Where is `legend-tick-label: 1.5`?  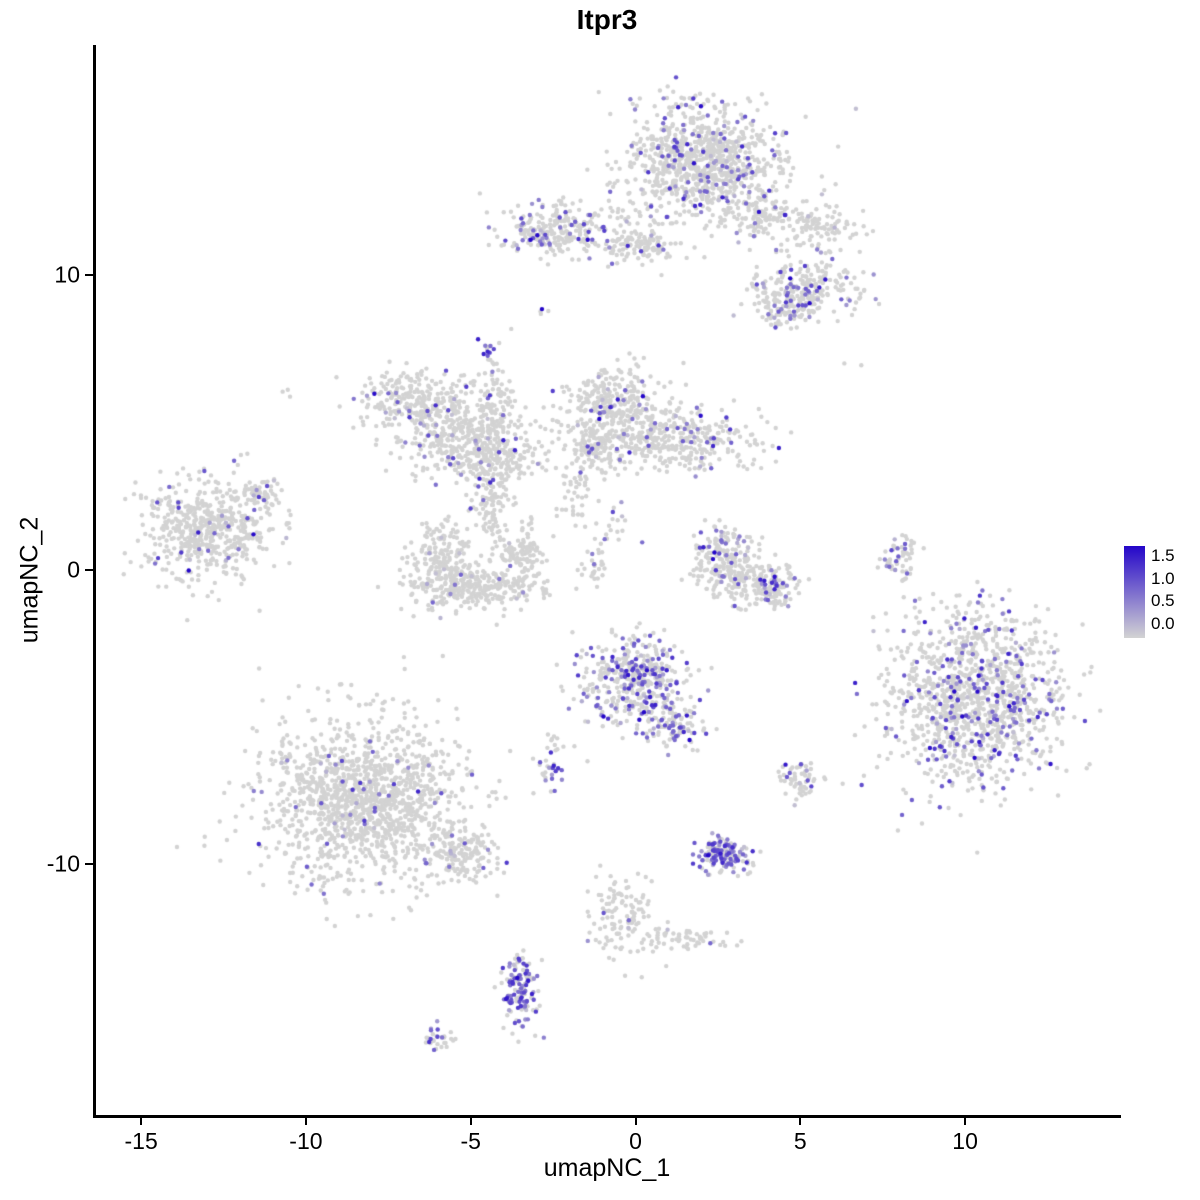
legend-tick-label: 1.5 is located at coordinates (1163, 555).